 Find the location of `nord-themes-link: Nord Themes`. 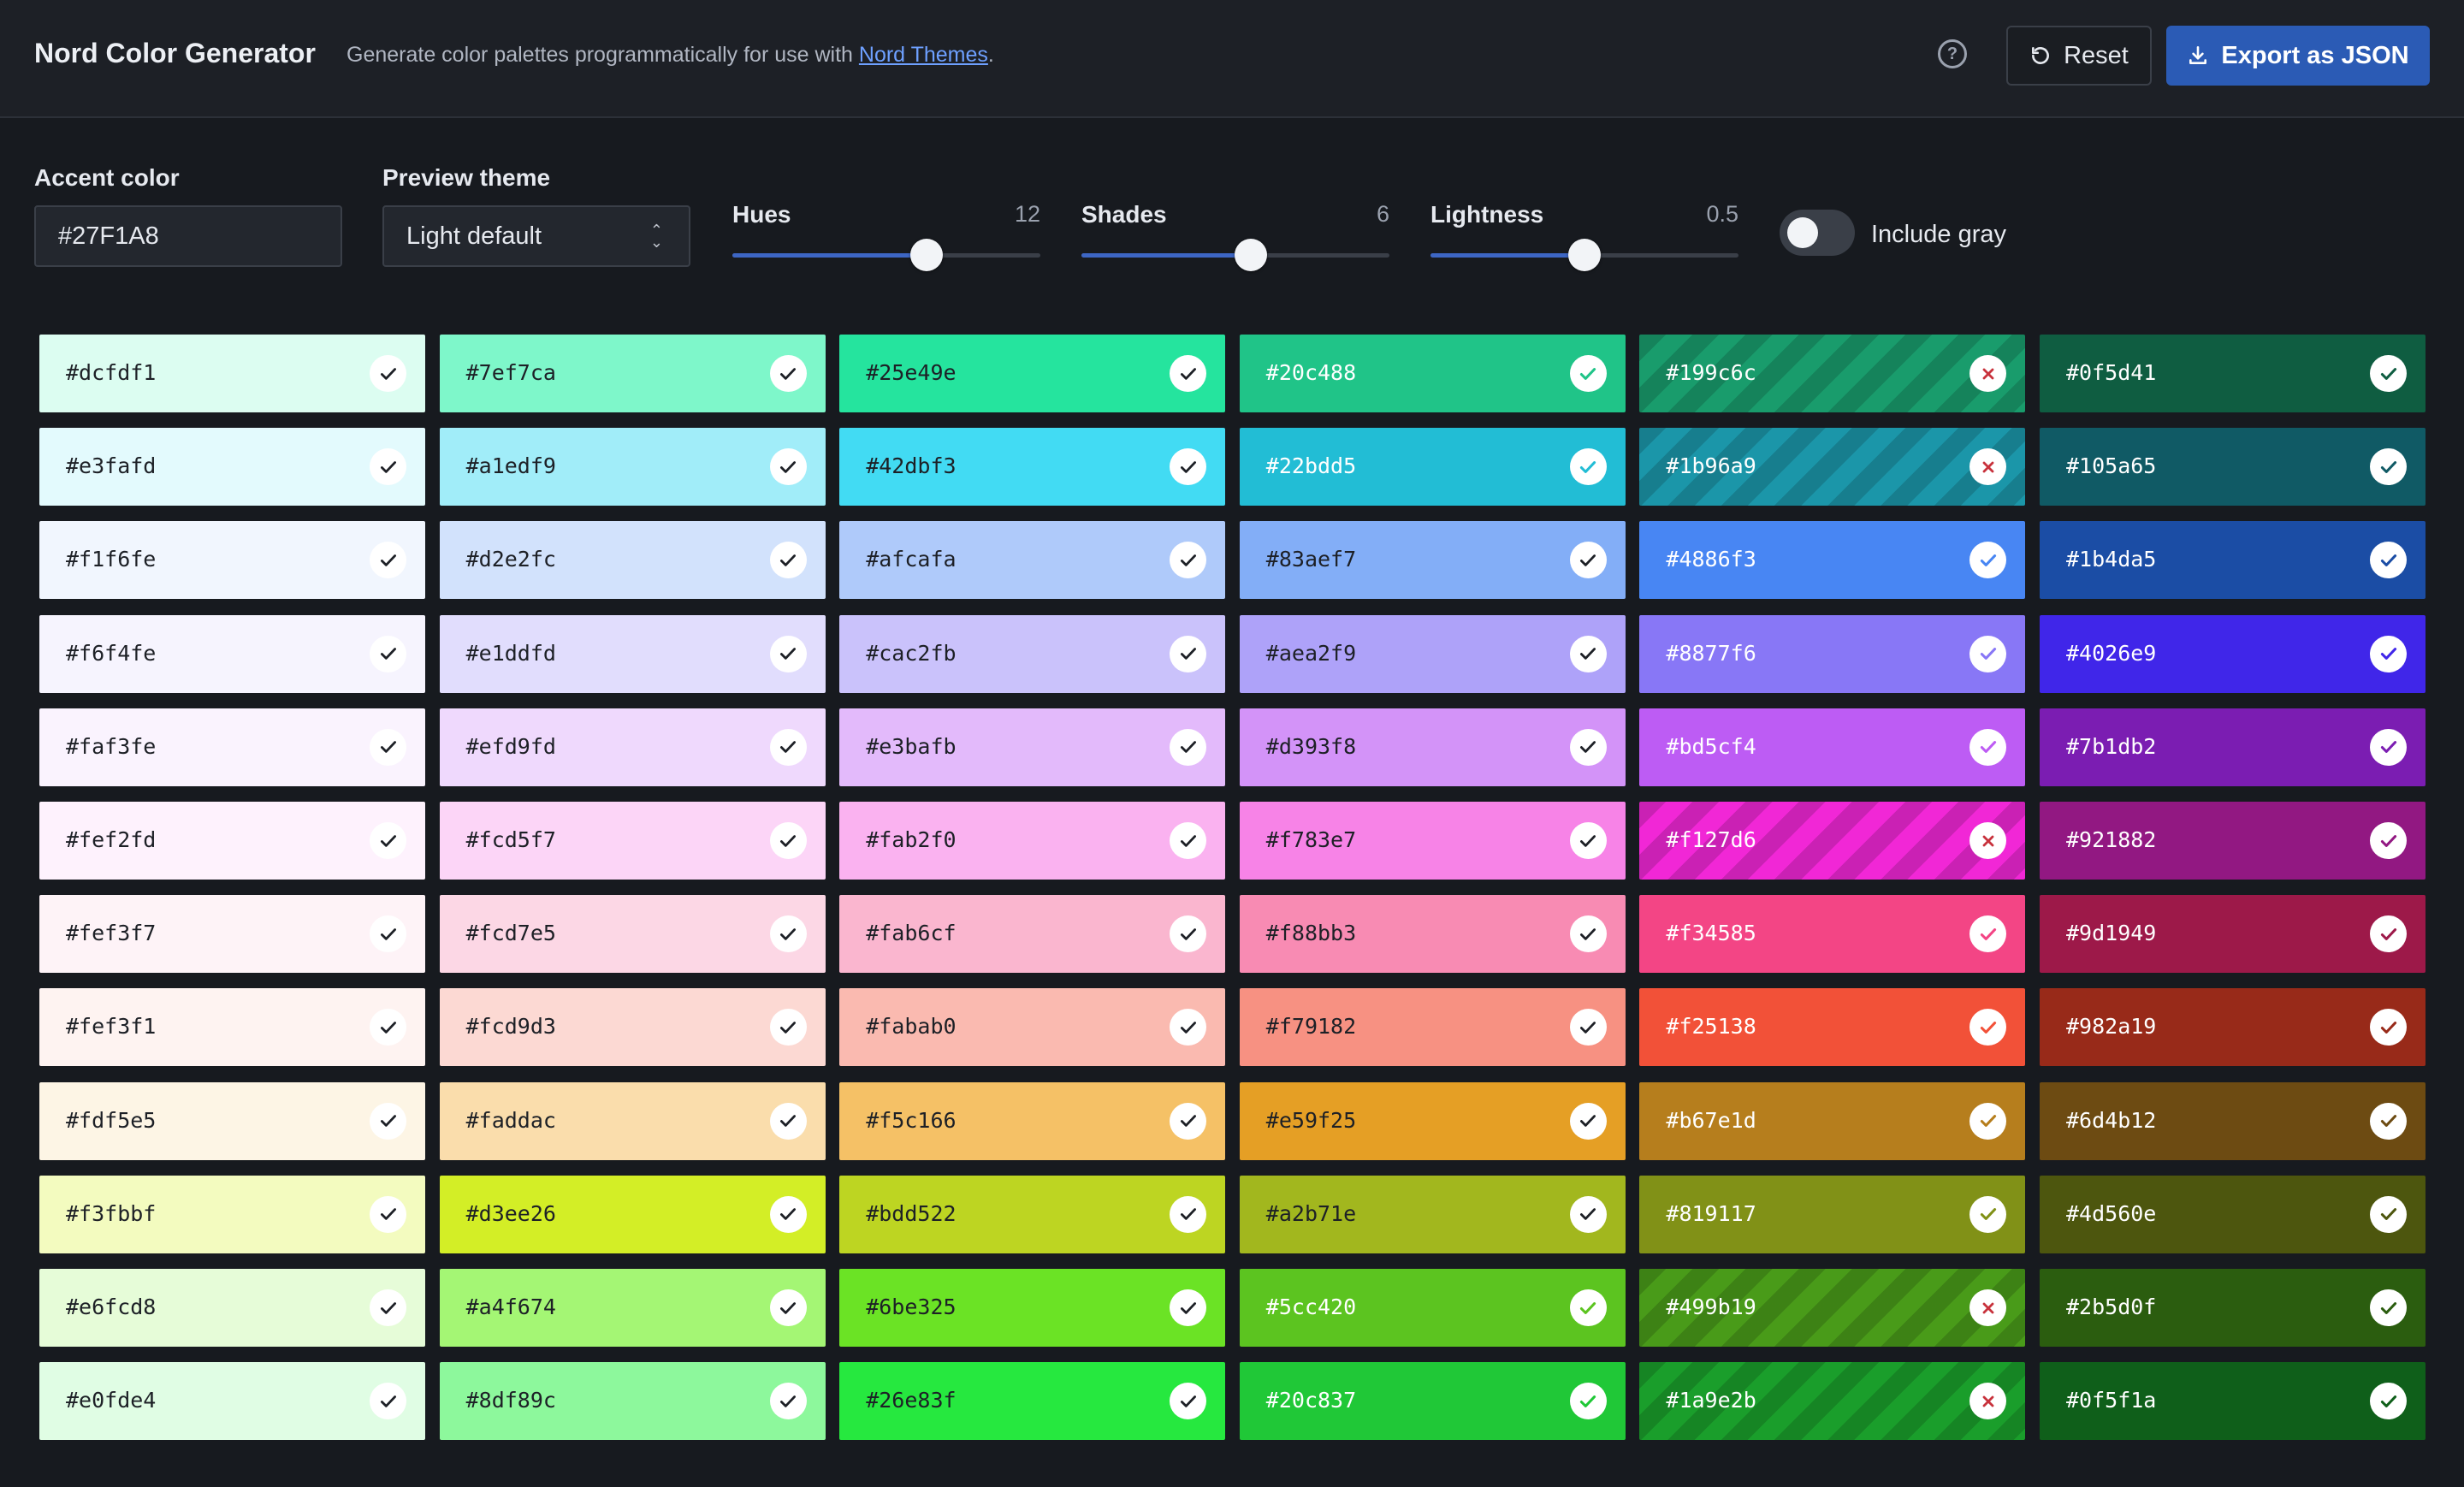

nord-themes-link: Nord Themes is located at coordinates (923, 55).